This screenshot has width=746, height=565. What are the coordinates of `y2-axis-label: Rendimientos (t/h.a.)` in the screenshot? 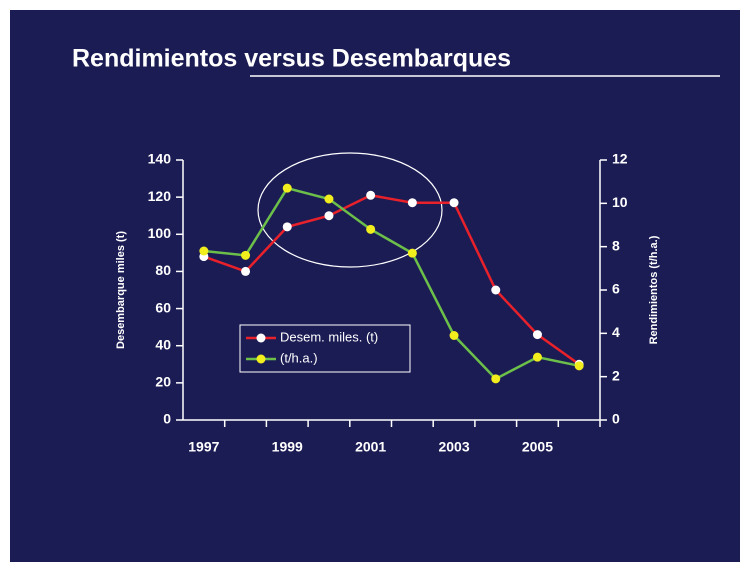 It's located at (654, 289).